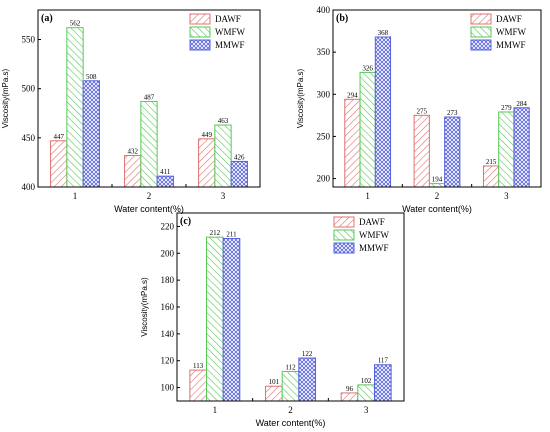  What do you see at coordinates (352, 95) in the screenshot?
I see `data-label-dawf-1: 294` at bounding box center [352, 95].